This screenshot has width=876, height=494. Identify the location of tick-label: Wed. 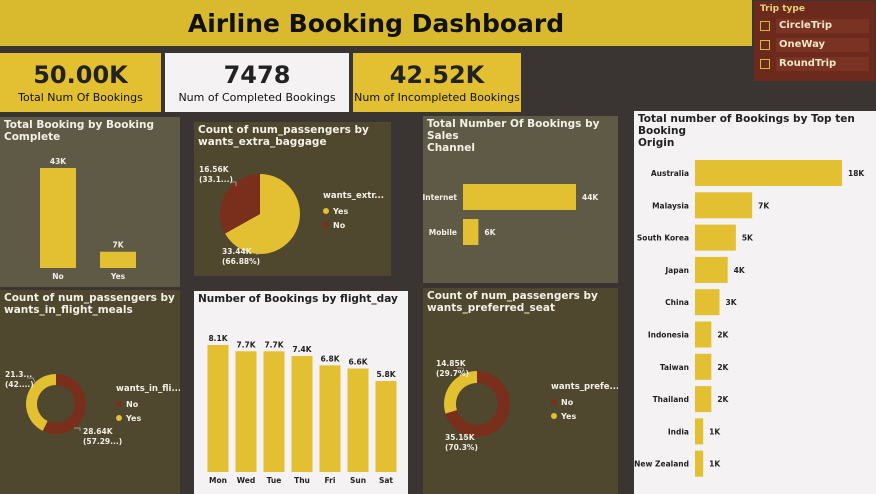
(246, 480).